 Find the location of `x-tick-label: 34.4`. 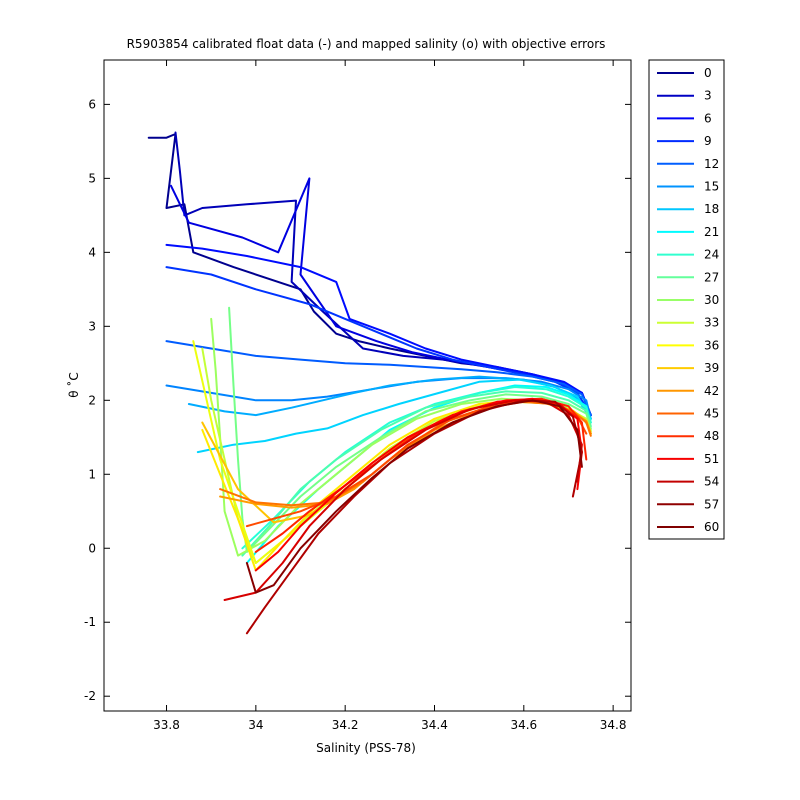

x-tick-label: 34.4 is located at coordinates (434, 725).